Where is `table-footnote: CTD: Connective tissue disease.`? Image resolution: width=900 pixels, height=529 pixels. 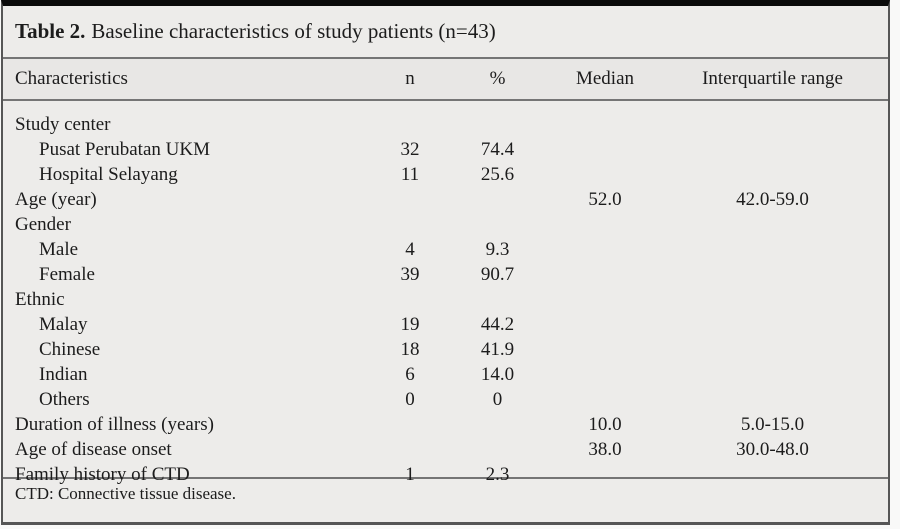
table-footnote: CTD: Connective tissue disease. is located at coordinates (125, 493).